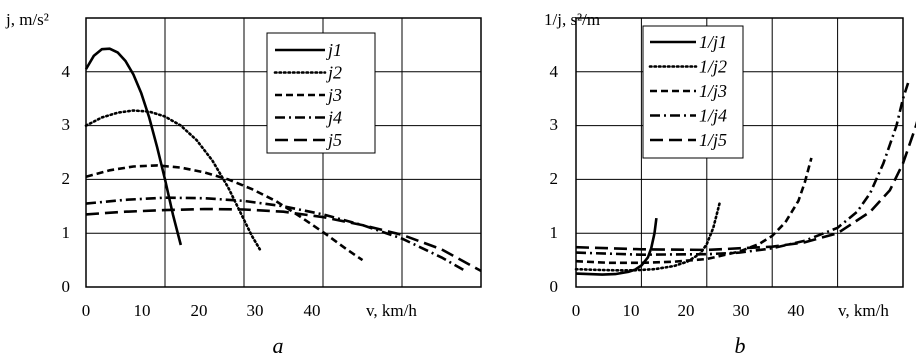  Describe the element at coordinates (713, 42) in the screenshot. I see `legend-entry-label: 1/j1` at that location.